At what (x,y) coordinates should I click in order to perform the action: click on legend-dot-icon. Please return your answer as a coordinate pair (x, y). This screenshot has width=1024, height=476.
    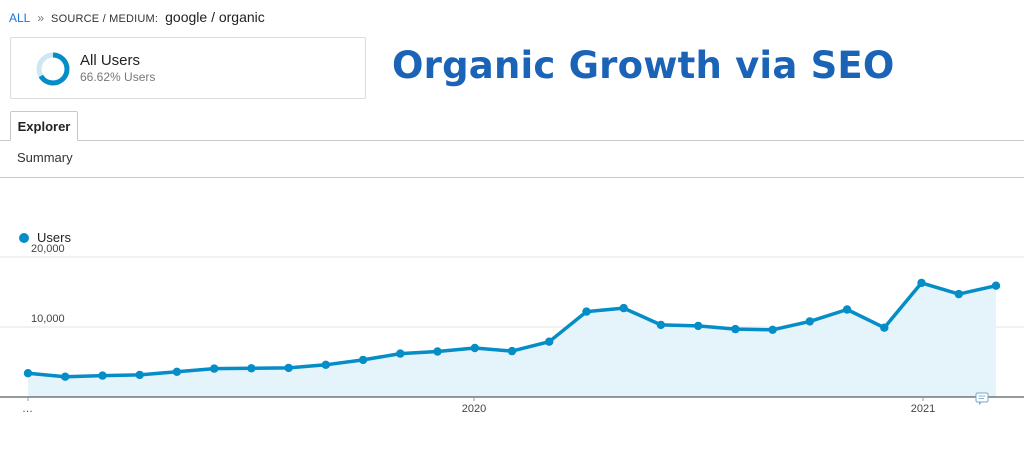
    Looking at the image, I should click on (24, 237).